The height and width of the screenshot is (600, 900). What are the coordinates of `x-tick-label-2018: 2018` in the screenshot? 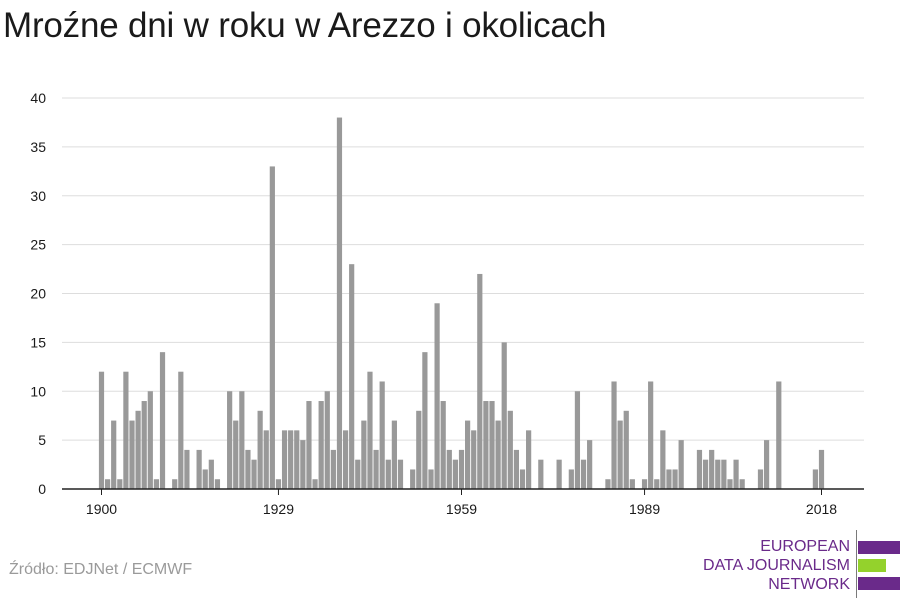 It's located at (821, 509).